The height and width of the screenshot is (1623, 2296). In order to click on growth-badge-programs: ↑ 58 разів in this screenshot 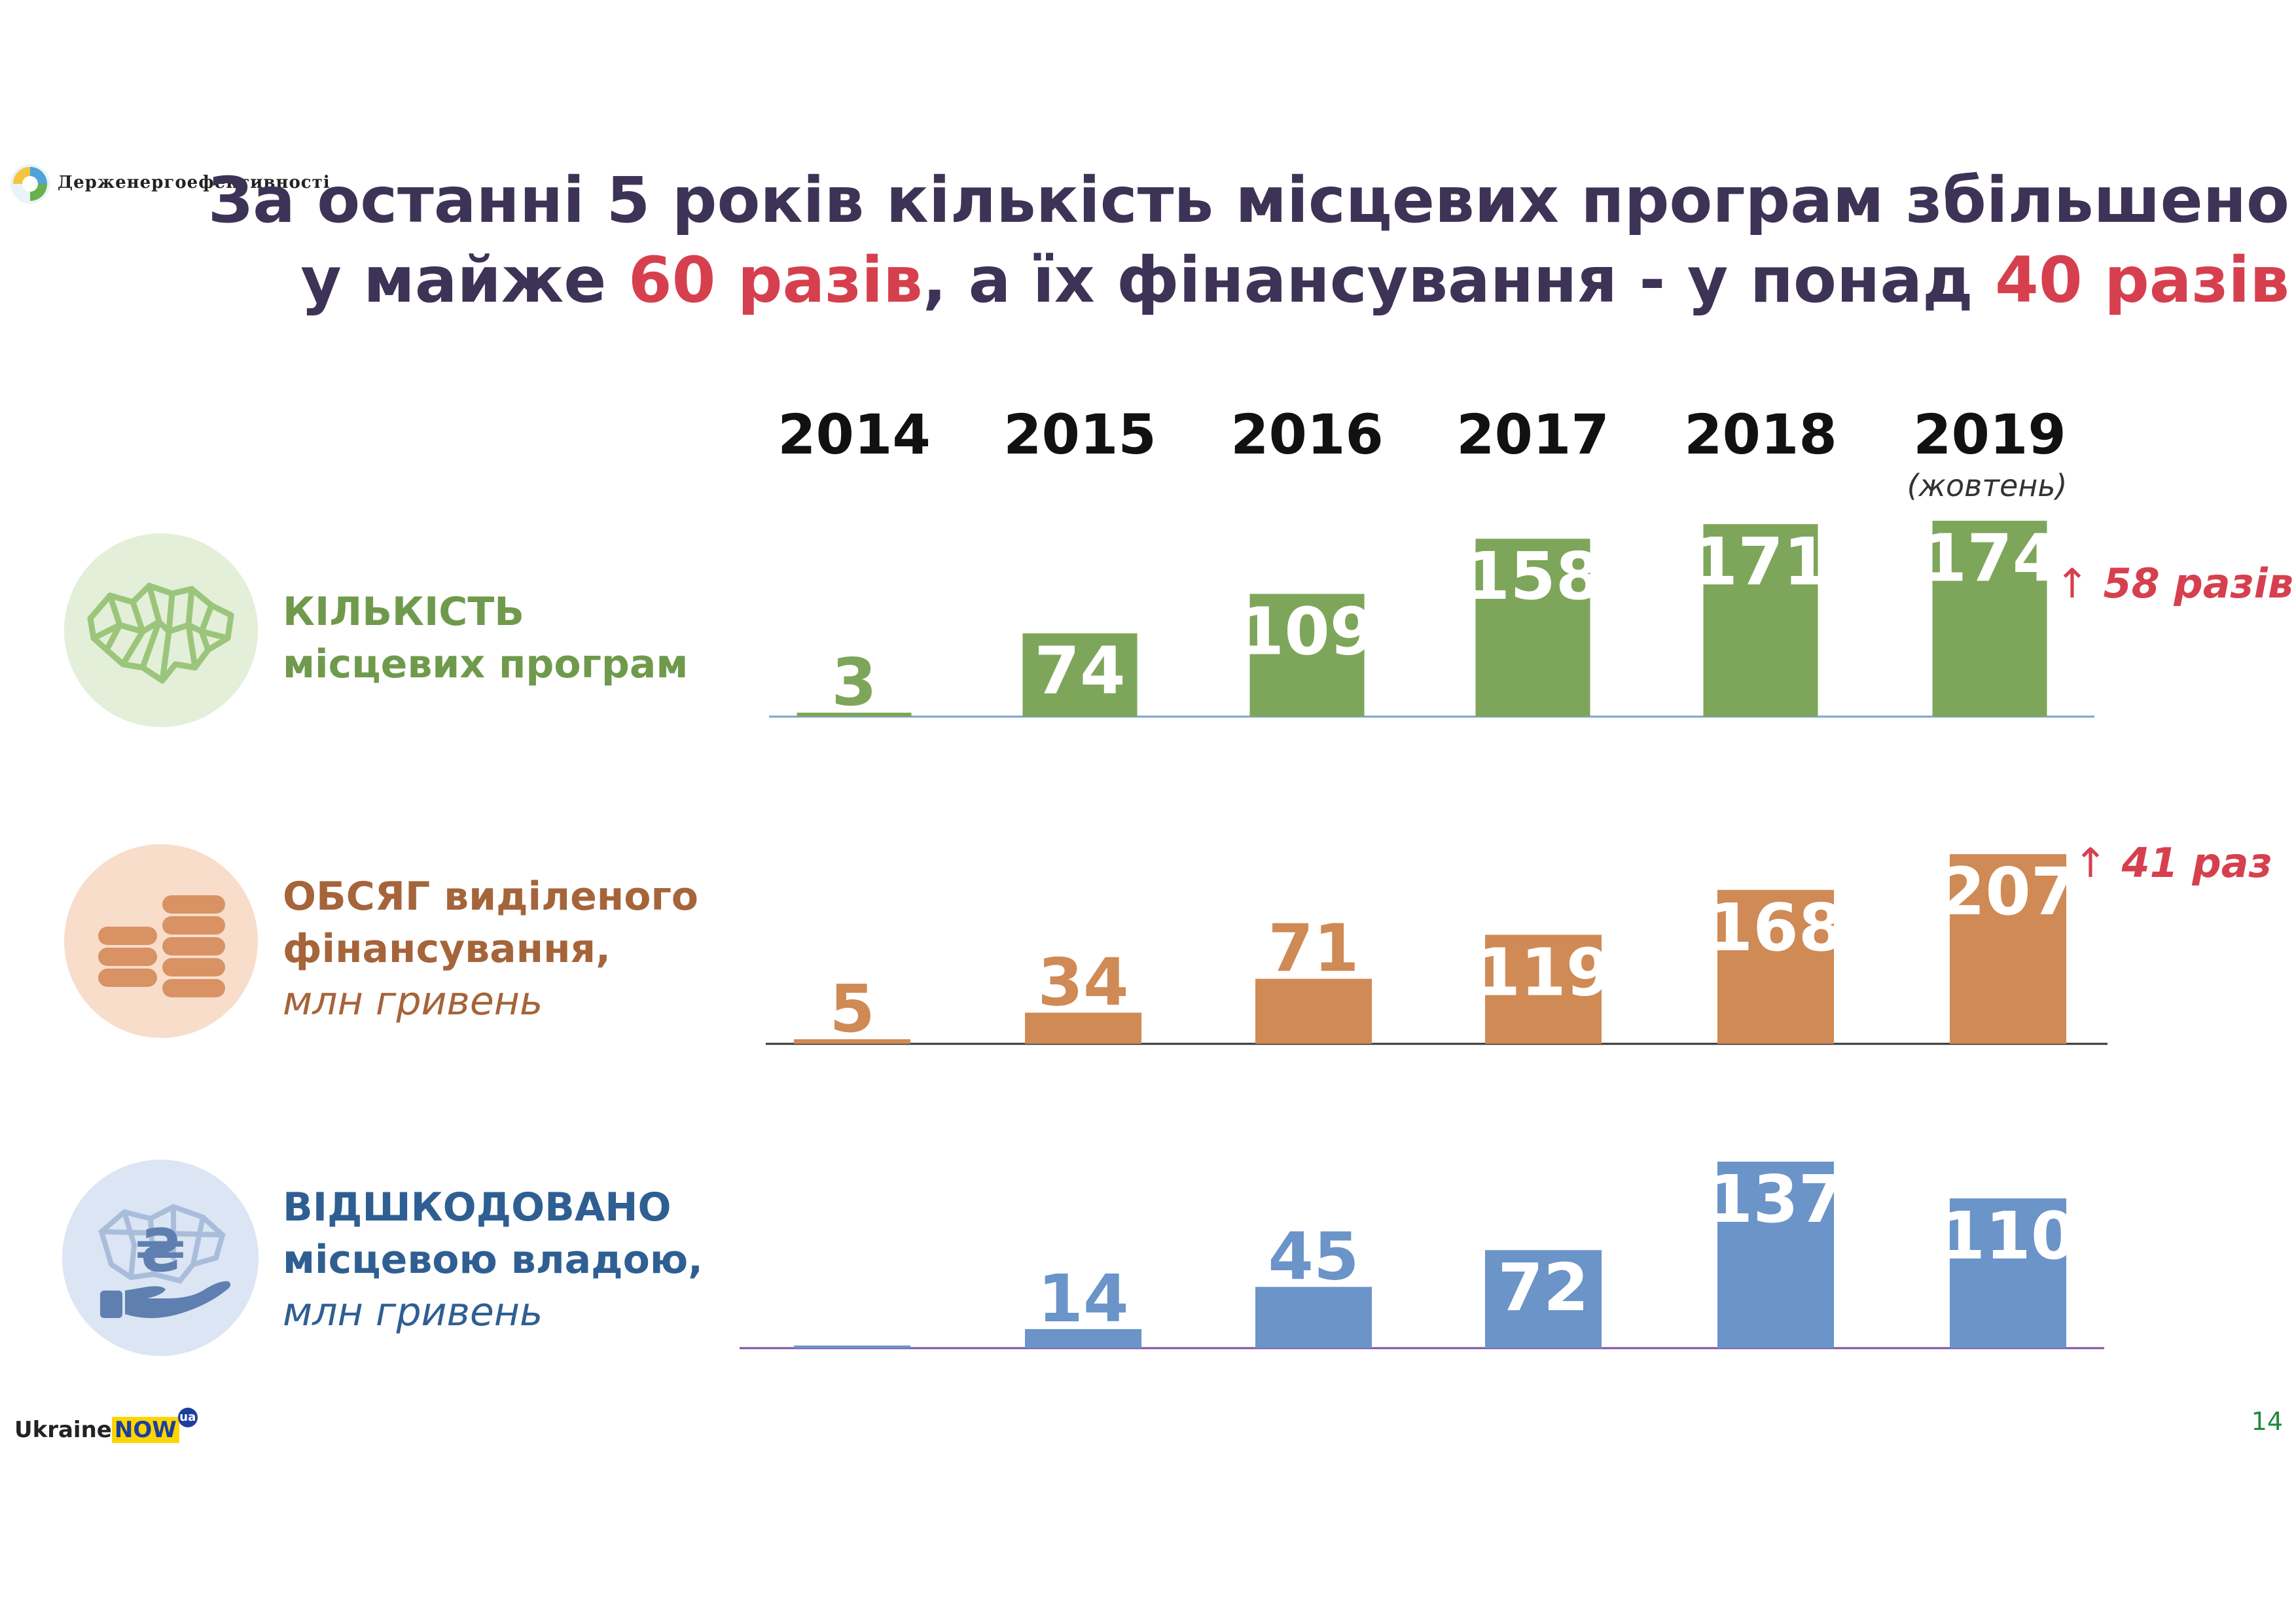, I will do `click(2174, 583)`.